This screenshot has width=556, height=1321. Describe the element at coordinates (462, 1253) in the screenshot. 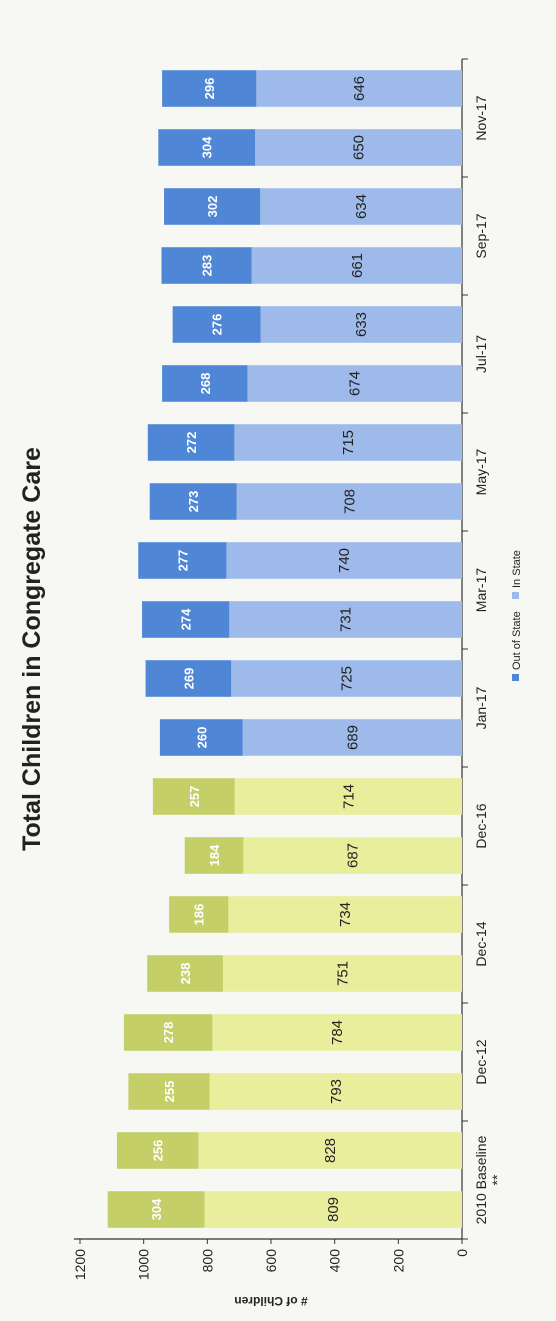

I see `y-tick-label: 0` at that location.